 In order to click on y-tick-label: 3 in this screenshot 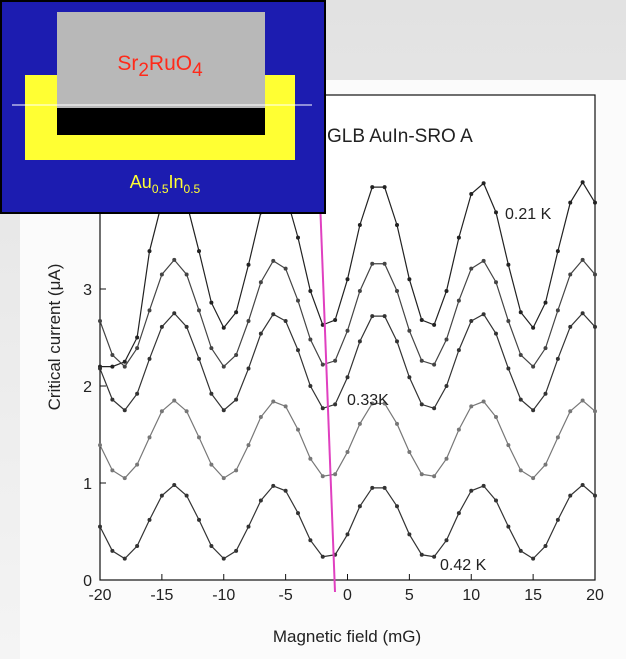, I will do `click(87, 290)`.